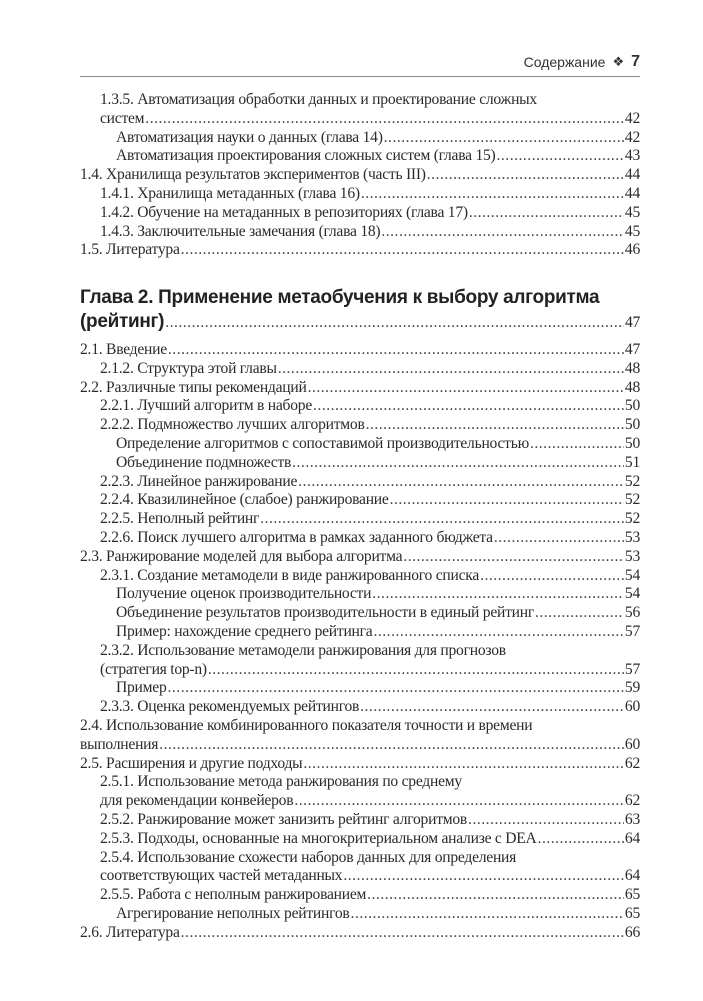  What do you see at coordinates (141, 688) in the screenshot?
I see `toc-entry-title: Пример` at bounding box center [141, 688].